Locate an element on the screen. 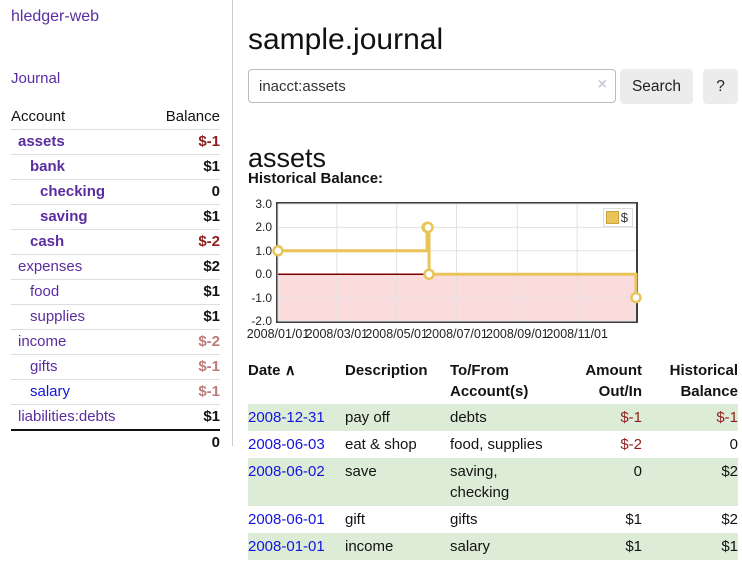 This screenshot has width=742, height=582. account-balance: $-2 is located at coordinates (184, 342).